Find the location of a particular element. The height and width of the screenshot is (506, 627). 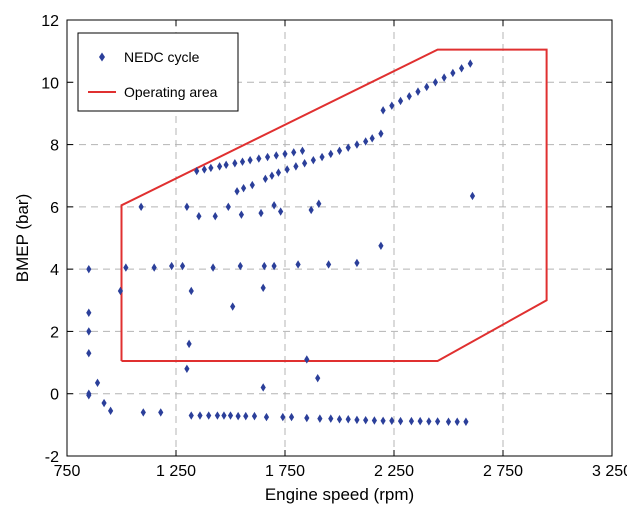

y-tick-label: 12 is located at coordinates (50, 21).